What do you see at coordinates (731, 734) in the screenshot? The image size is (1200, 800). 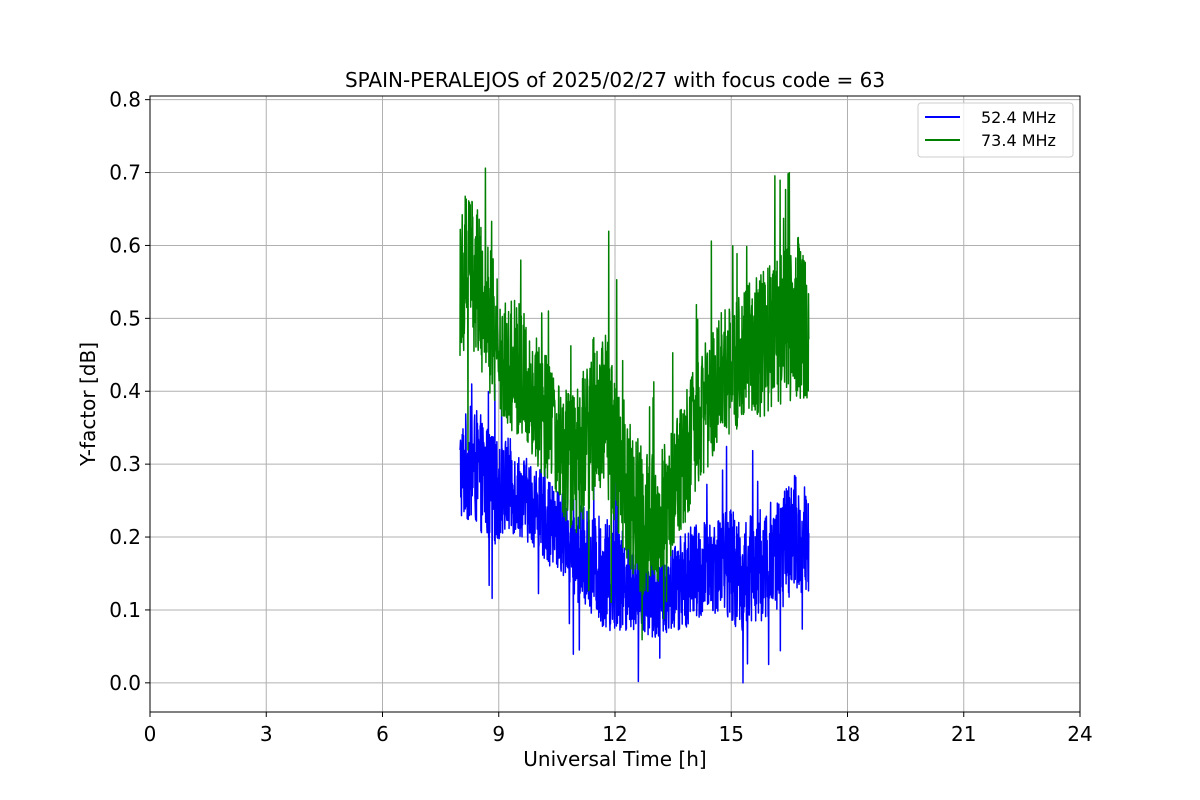 I see `x-tick-label: 15` at bounding box center [731, 734].